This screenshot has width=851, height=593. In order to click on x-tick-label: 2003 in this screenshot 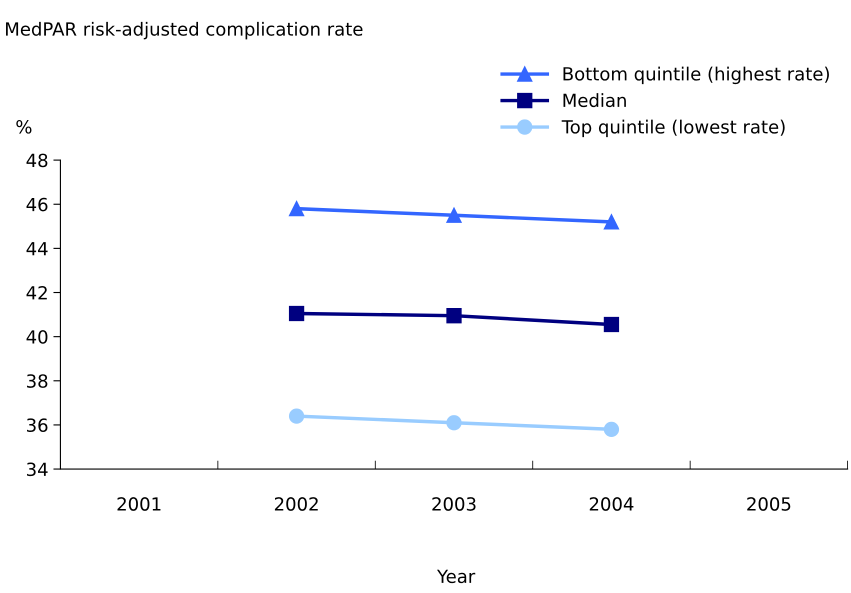, I will do `click(454, 504)`.